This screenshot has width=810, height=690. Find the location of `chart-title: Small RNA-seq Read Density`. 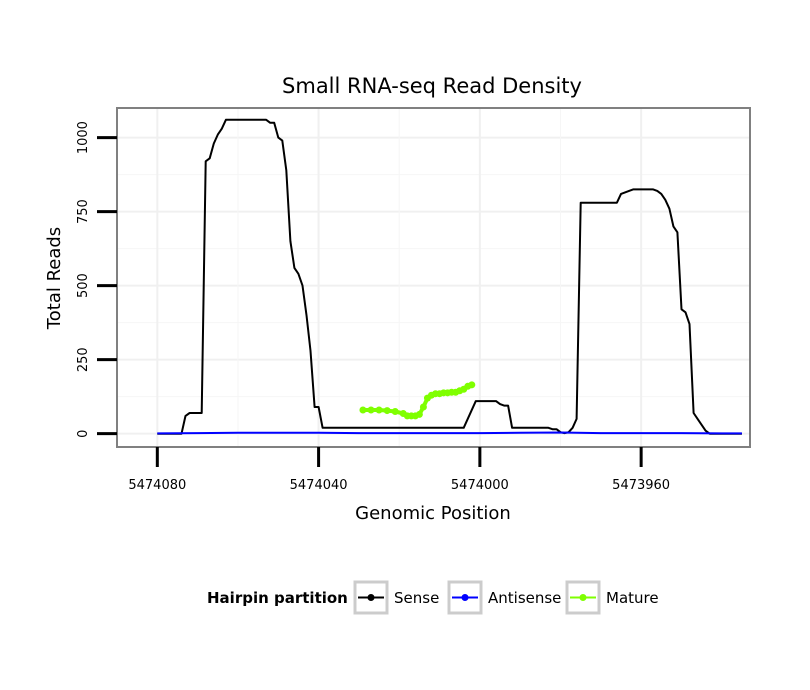

chart-title: Small RNA-seq Read Density is located at coordinates (432, 86).